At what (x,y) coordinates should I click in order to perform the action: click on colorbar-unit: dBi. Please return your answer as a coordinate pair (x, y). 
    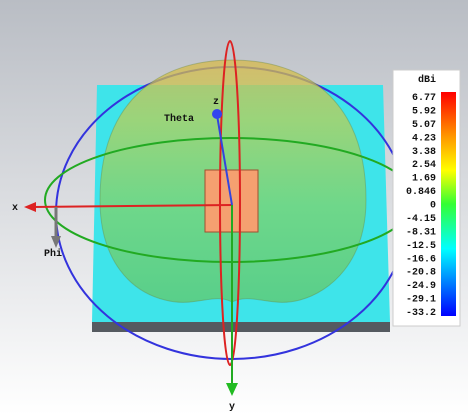
    Looking at the image, I should click on (427, 80).